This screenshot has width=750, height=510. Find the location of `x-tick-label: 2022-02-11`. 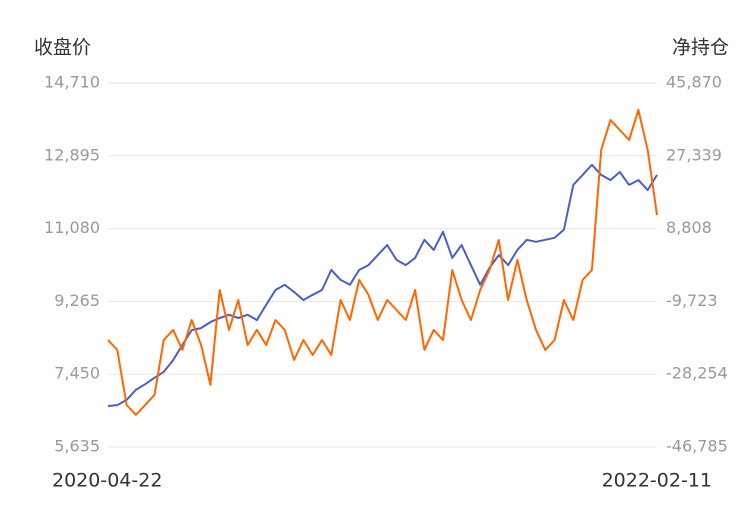

x-tick-label: 2022-02-11 is located at coordinates (657, 481).